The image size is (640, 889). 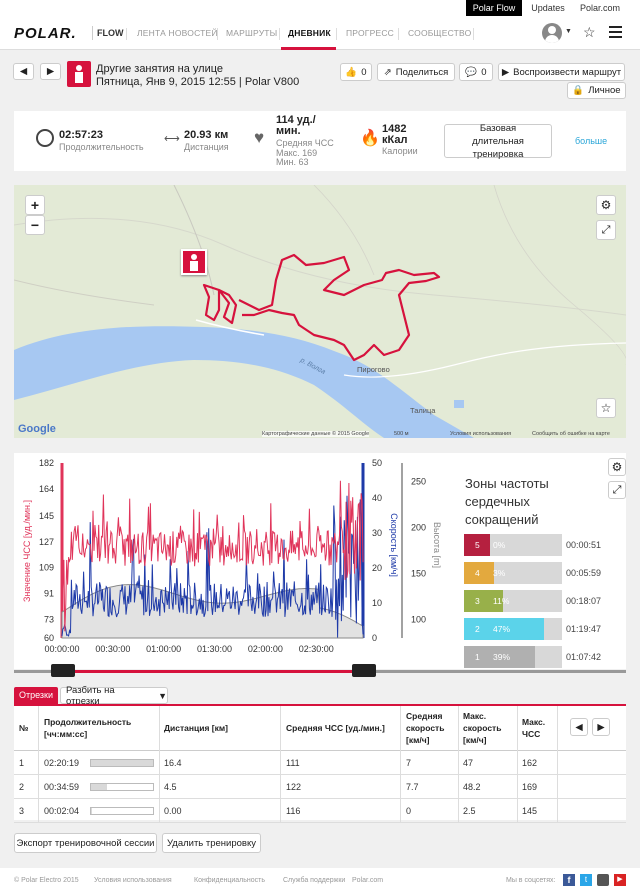 I want to click on range-handle-end, so click(x=364, y=670).